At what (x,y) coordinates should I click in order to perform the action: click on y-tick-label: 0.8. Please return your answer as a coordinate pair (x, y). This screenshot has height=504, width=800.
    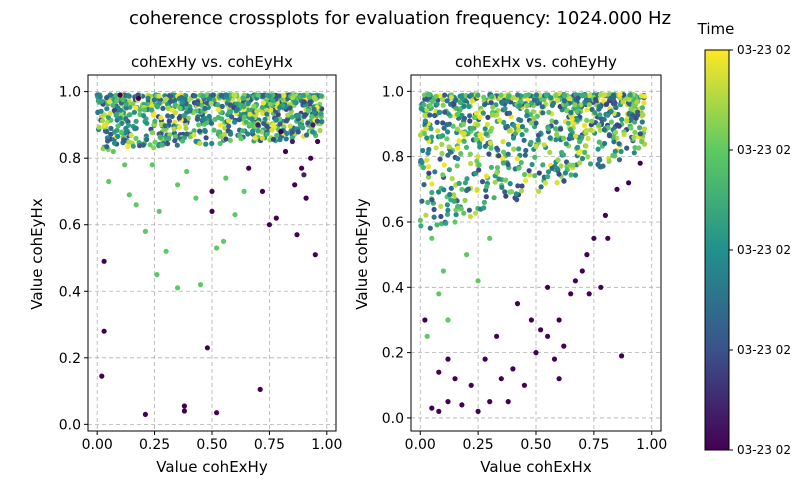
    Looking at the image, I should click on (70, 159).